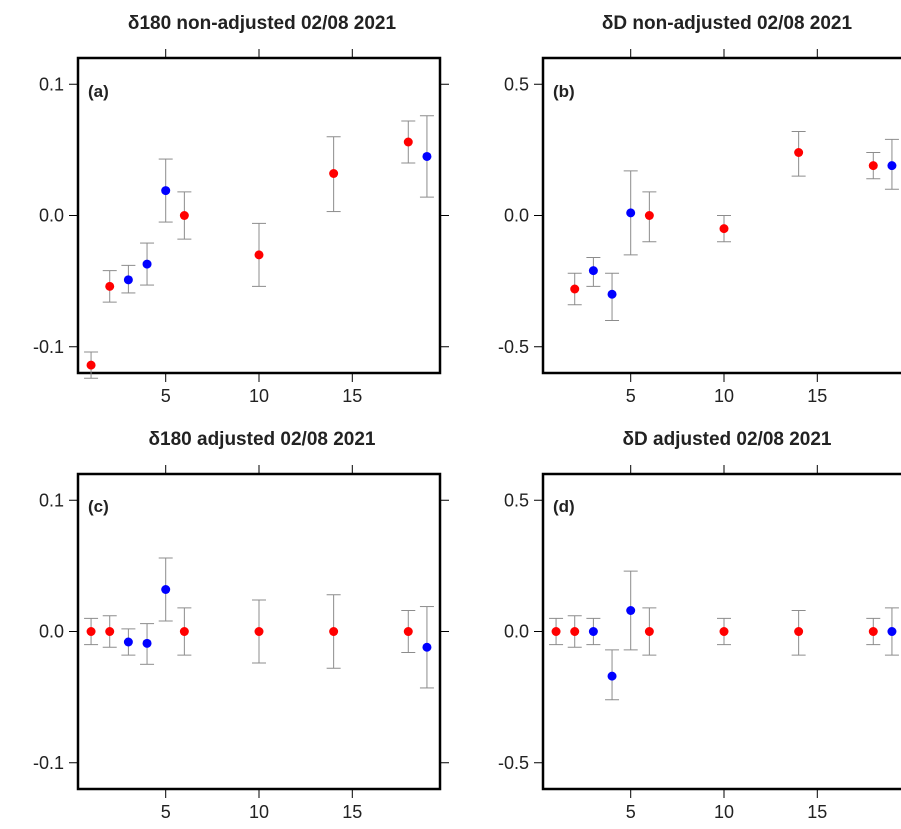 The width and height of the screenshot is (901, 829). What do you see at coordinates (98, 506) in the screenshot?
I see `panel-c-label: (c)` at bounding box center [98, 506].